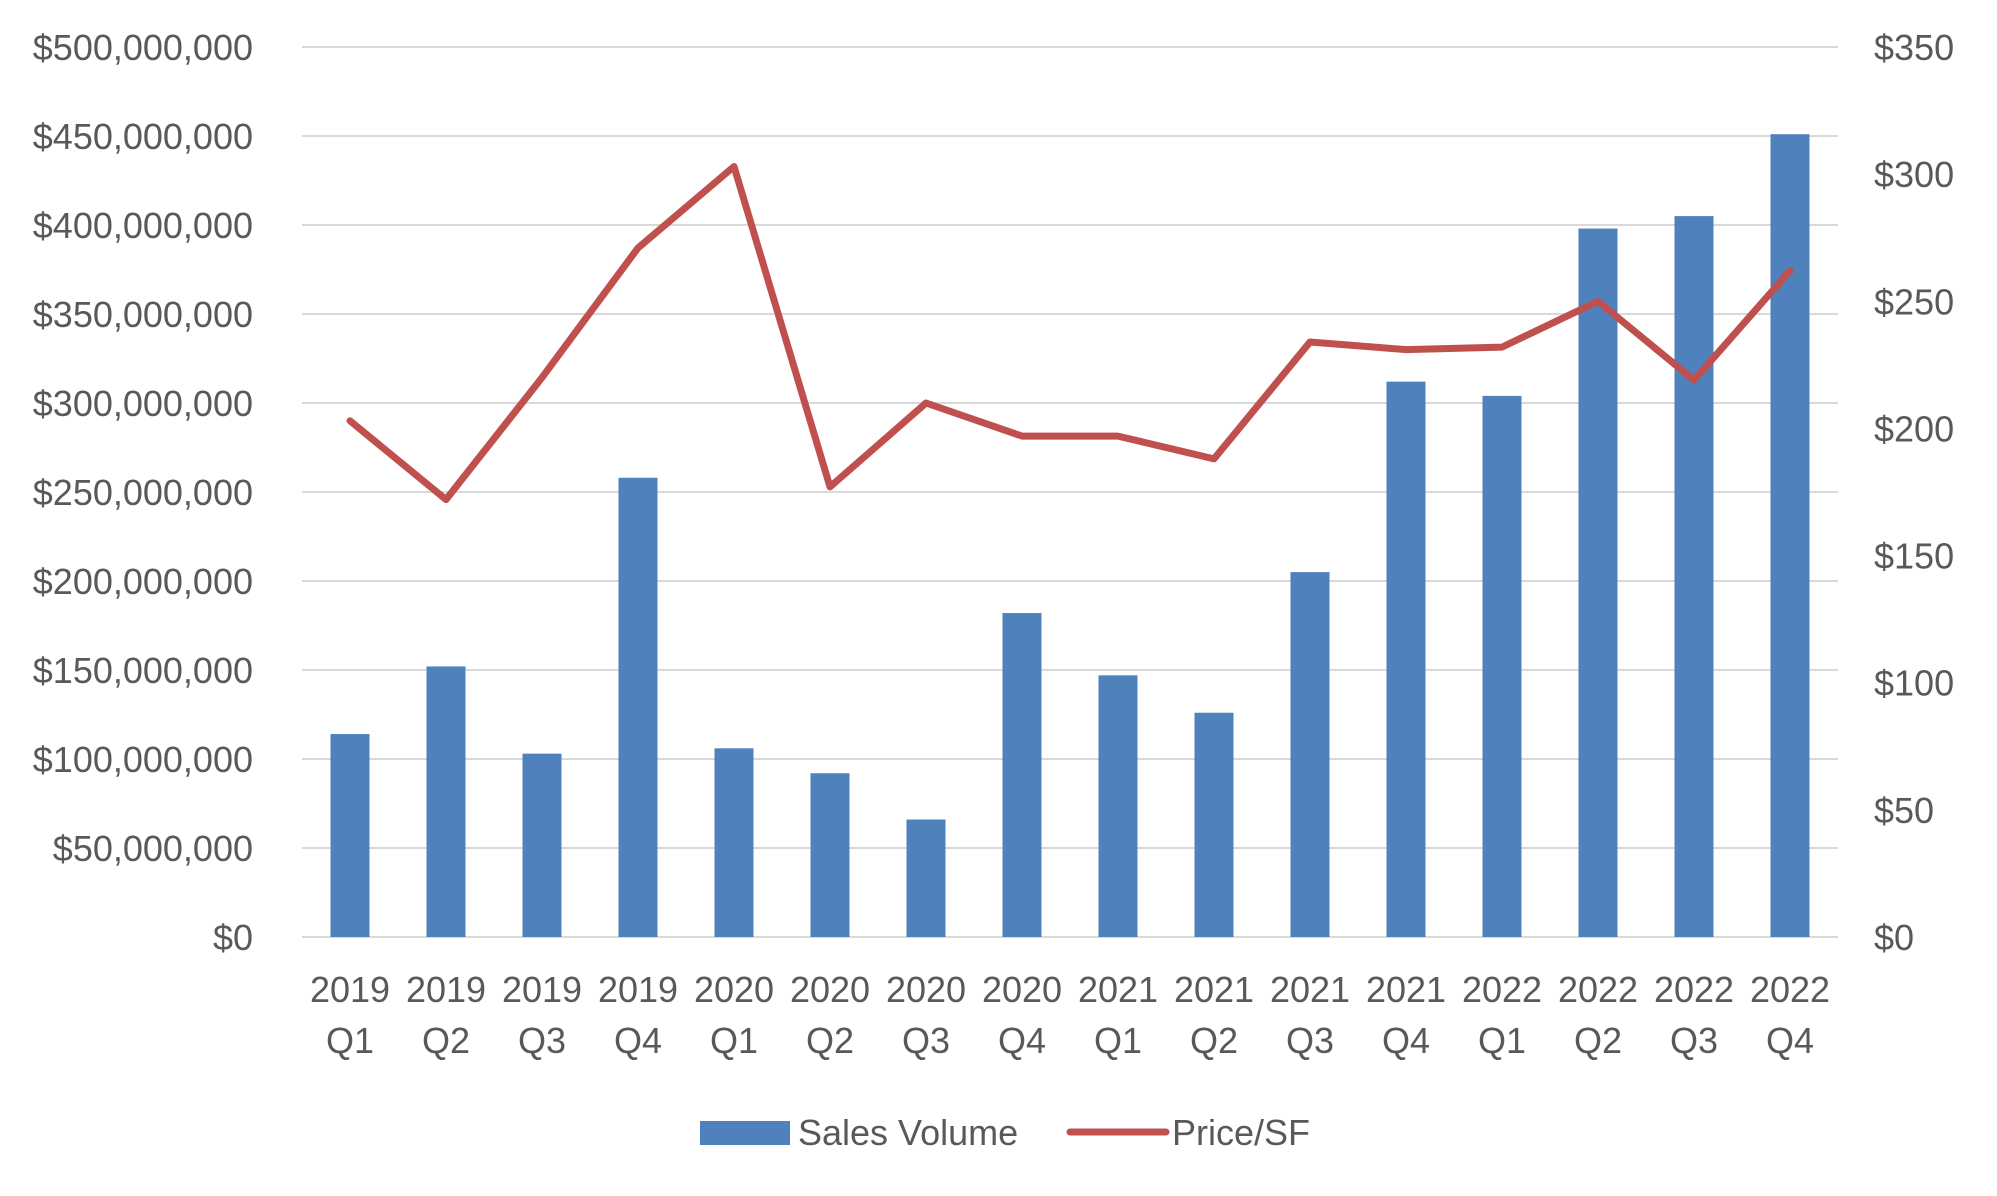 This screenshot has width=1997, height=1196. What do you see at coordinates (1914, 428) in the screenshot?
I see `right-axis-tick-label: $200` at bounding box center [1914, 428].